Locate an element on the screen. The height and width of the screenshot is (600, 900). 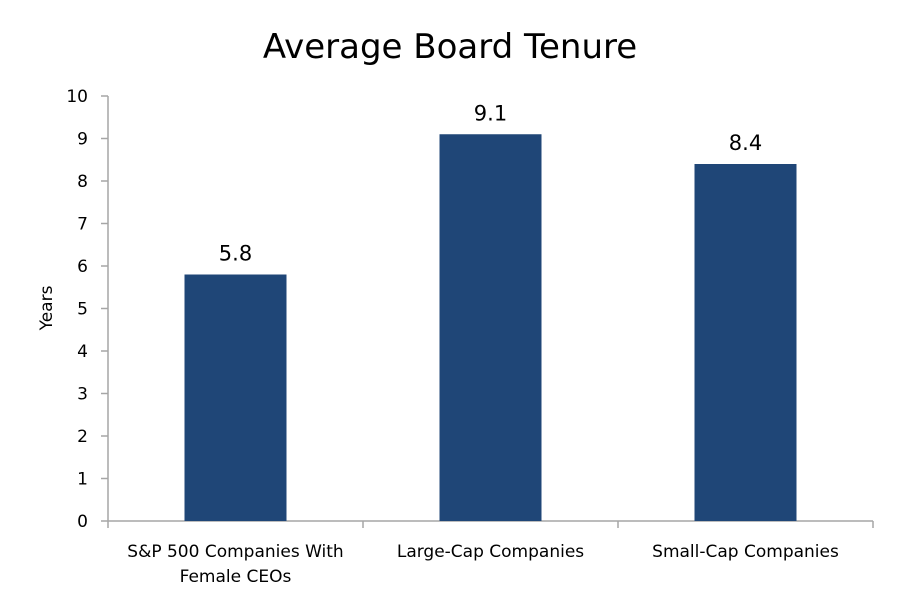
y-axis: 0 1 2 3 4 5 6 7 8 9 10 is located at coordinates (87, 309).